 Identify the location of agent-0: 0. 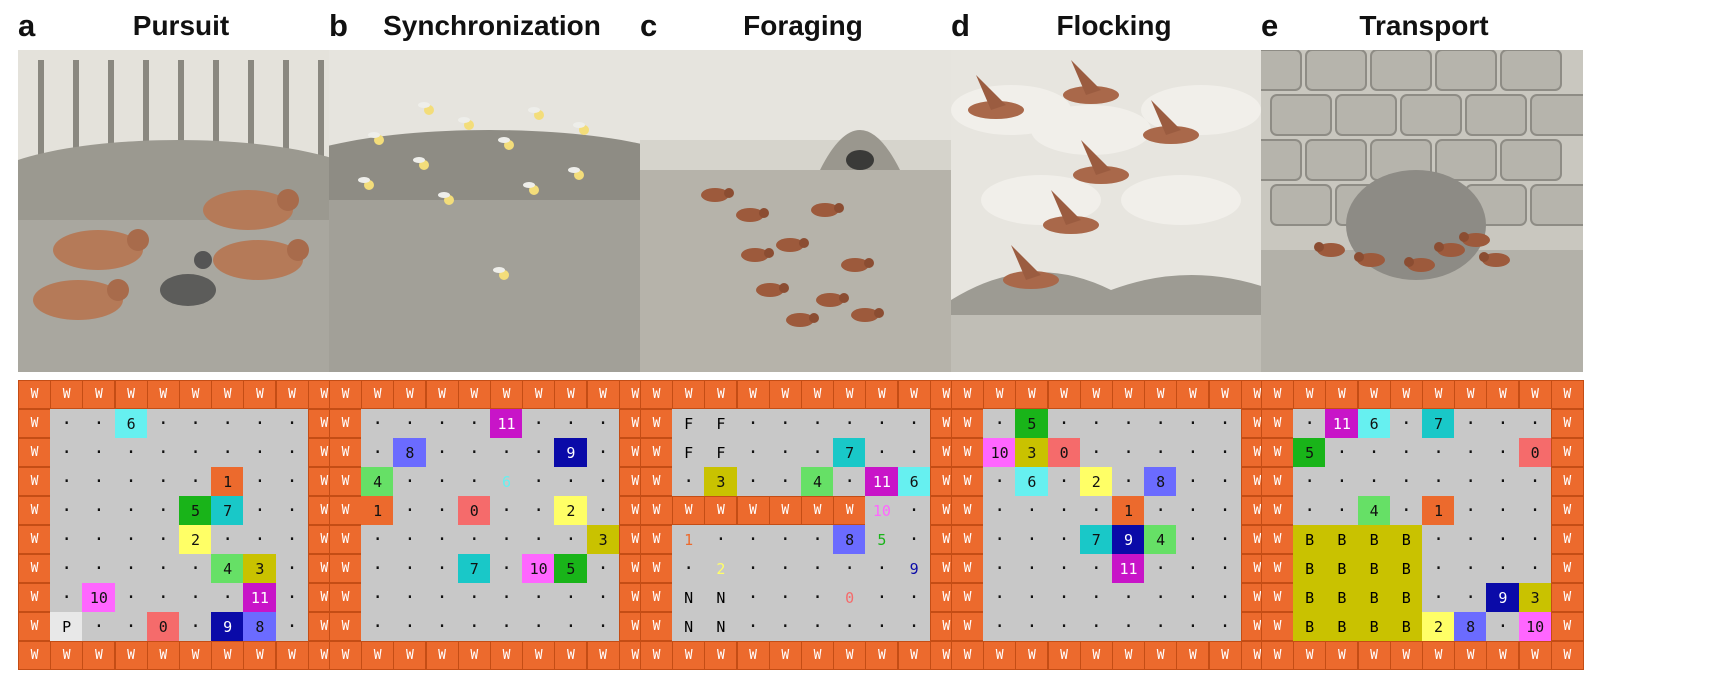
(474, 510).